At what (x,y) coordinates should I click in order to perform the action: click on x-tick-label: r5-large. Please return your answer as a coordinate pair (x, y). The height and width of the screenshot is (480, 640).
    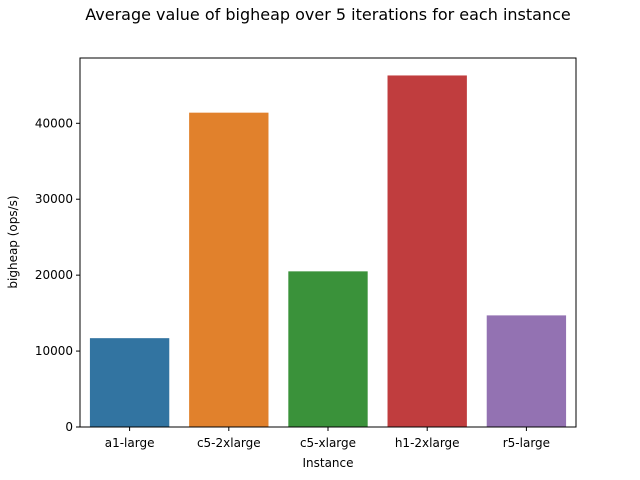
    Looking at the image, I should click on (526, 443).